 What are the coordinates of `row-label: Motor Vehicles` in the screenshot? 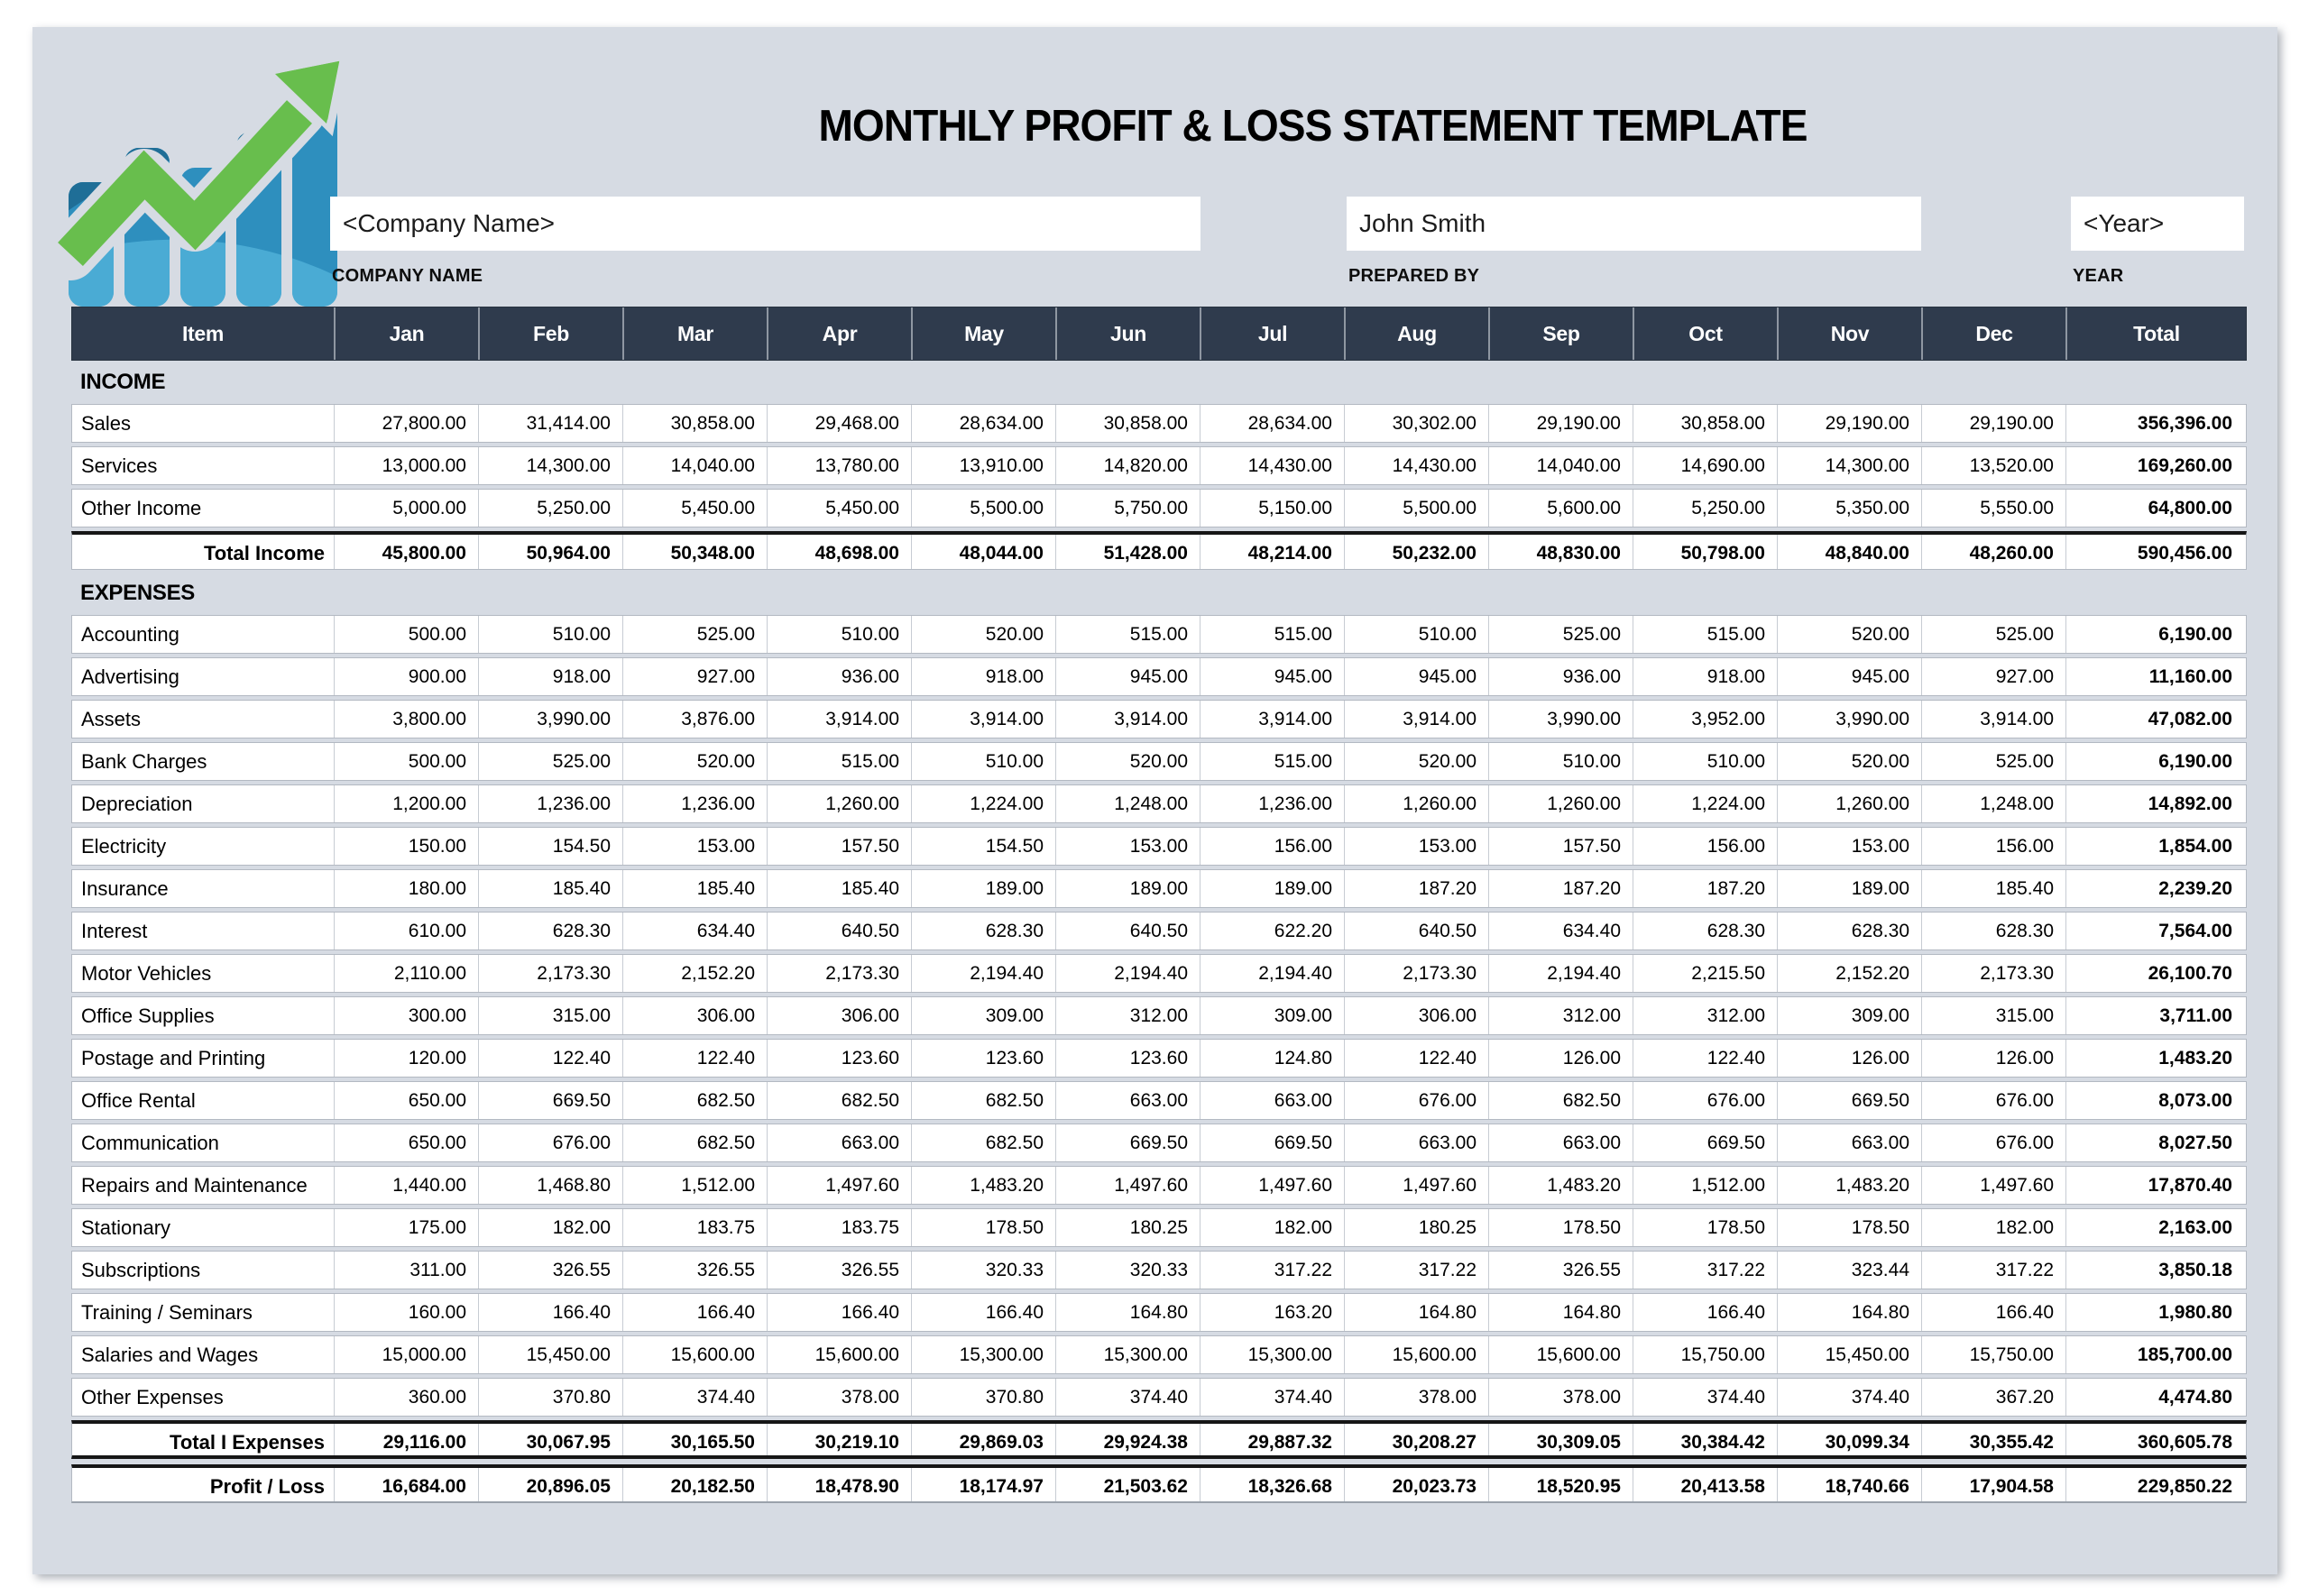 It's located at (146, 974).